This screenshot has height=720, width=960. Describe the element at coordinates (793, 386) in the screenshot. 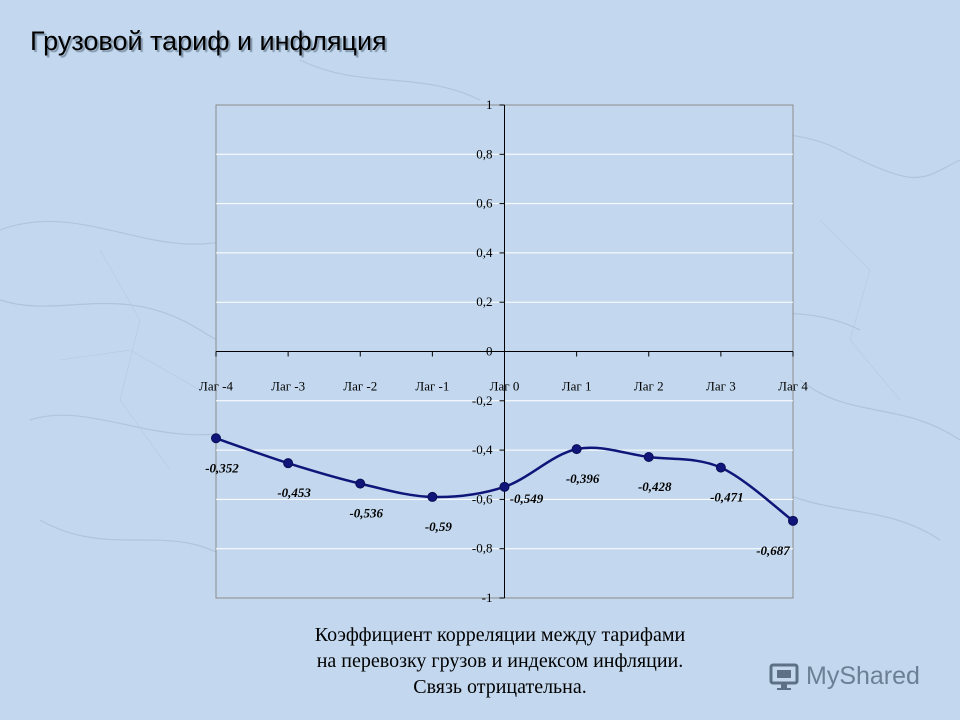

I see `x-tick-label: Лаг 4` at that location.